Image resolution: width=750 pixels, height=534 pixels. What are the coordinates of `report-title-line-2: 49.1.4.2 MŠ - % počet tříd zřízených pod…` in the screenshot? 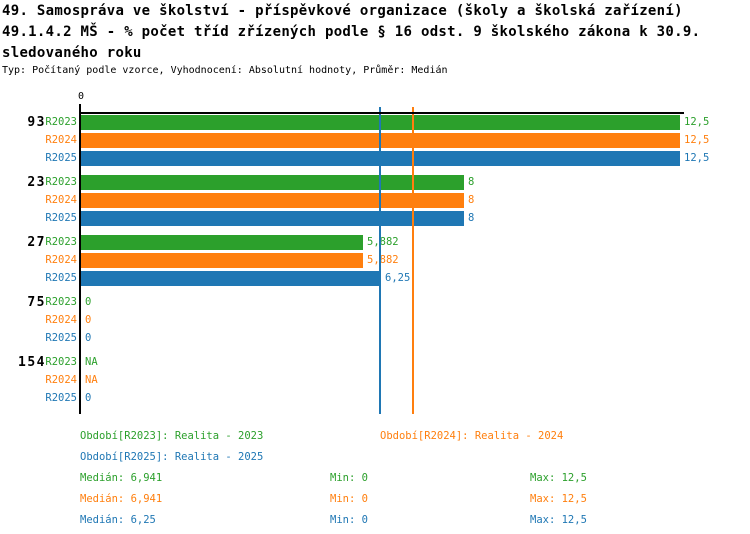 It's located at (351, 32).